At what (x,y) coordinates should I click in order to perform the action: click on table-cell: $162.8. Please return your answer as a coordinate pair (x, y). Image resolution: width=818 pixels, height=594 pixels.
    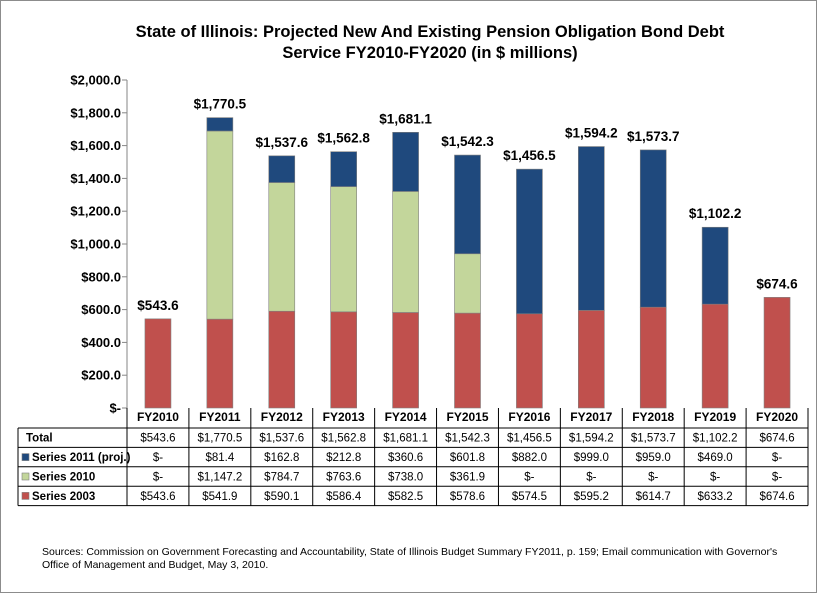
    Looking at the image, I should click on (281, 458).